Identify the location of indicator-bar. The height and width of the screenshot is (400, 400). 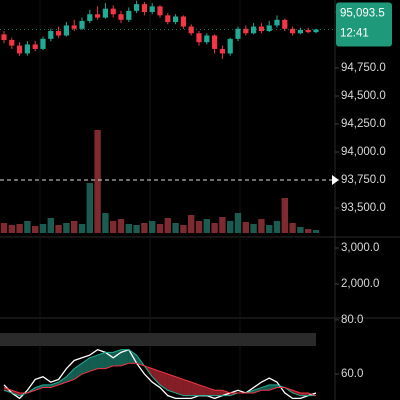
(158, 339).